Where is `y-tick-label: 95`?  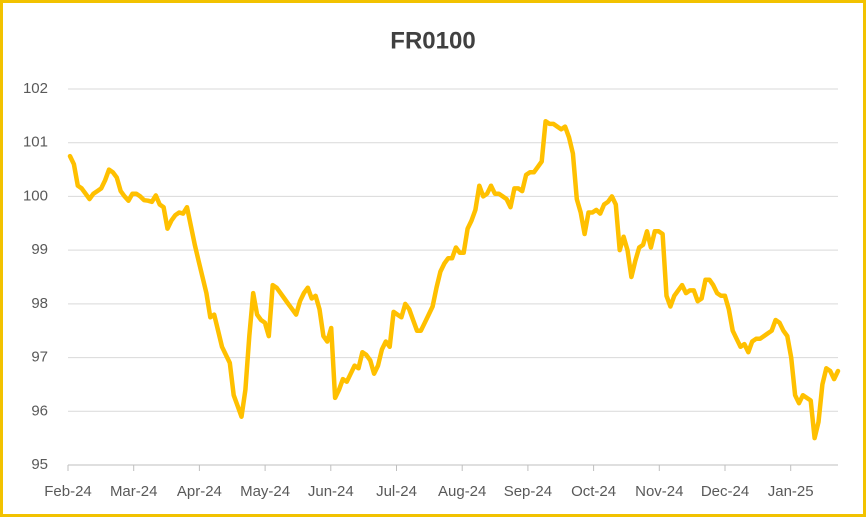
y-tick-label: 95 is located at coordinates (39, 464).